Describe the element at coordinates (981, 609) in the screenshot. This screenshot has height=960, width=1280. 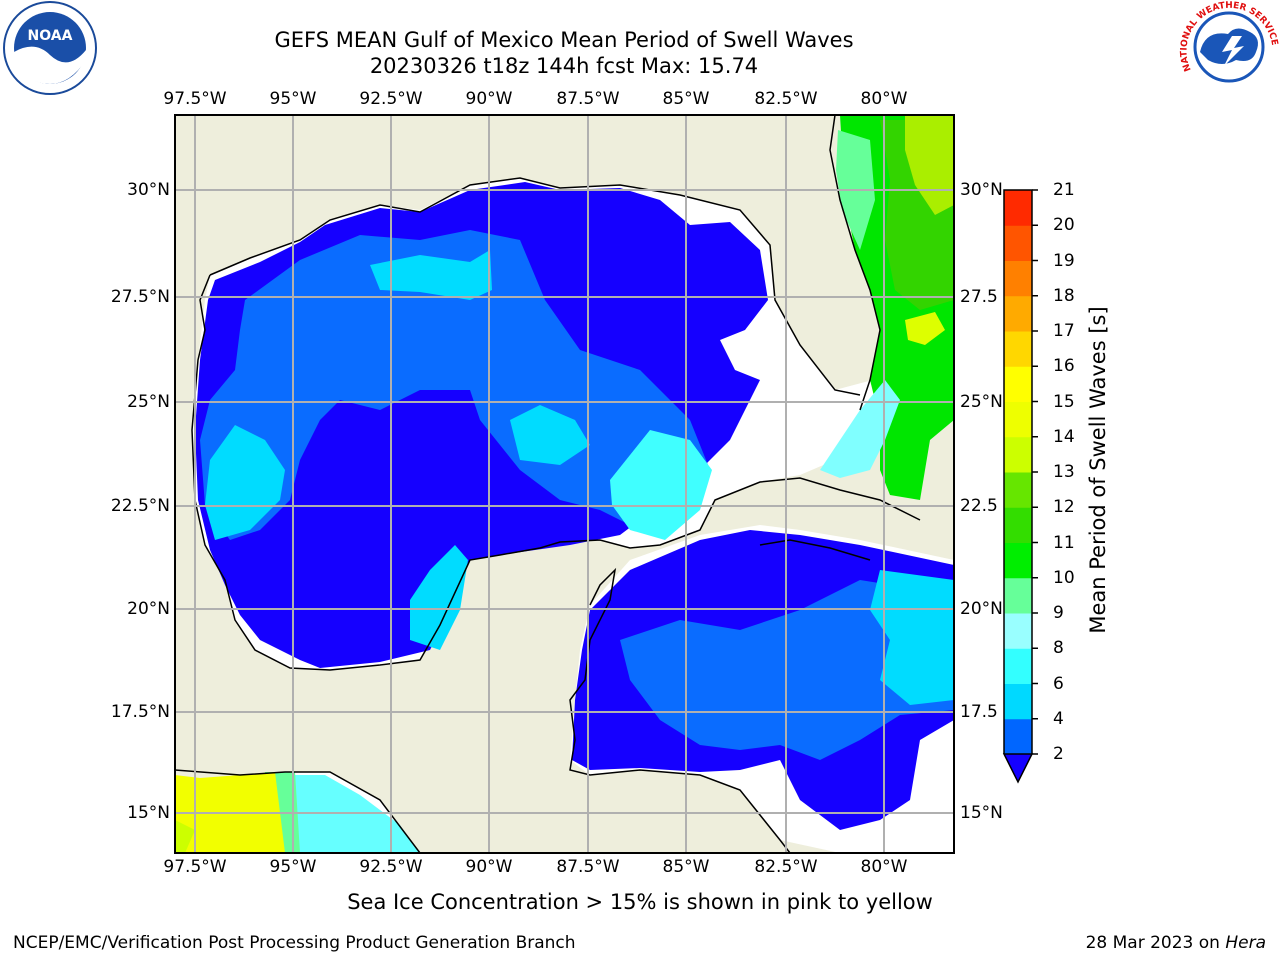
I see `lat-label-right: 20°N` at that location.